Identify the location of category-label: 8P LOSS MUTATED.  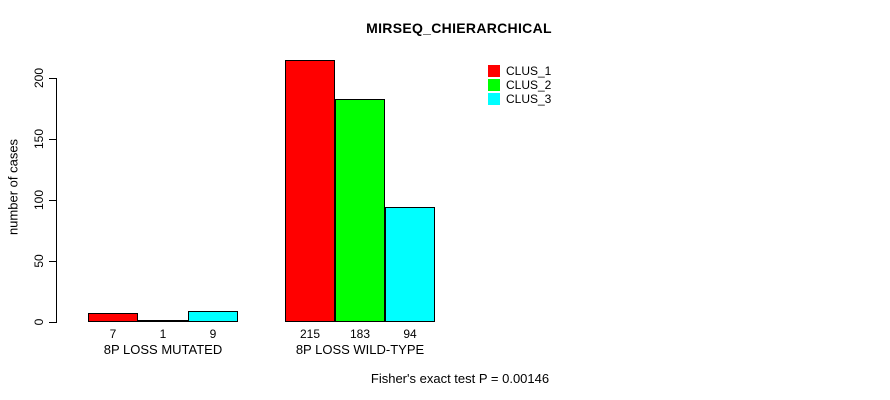
(163, 349).